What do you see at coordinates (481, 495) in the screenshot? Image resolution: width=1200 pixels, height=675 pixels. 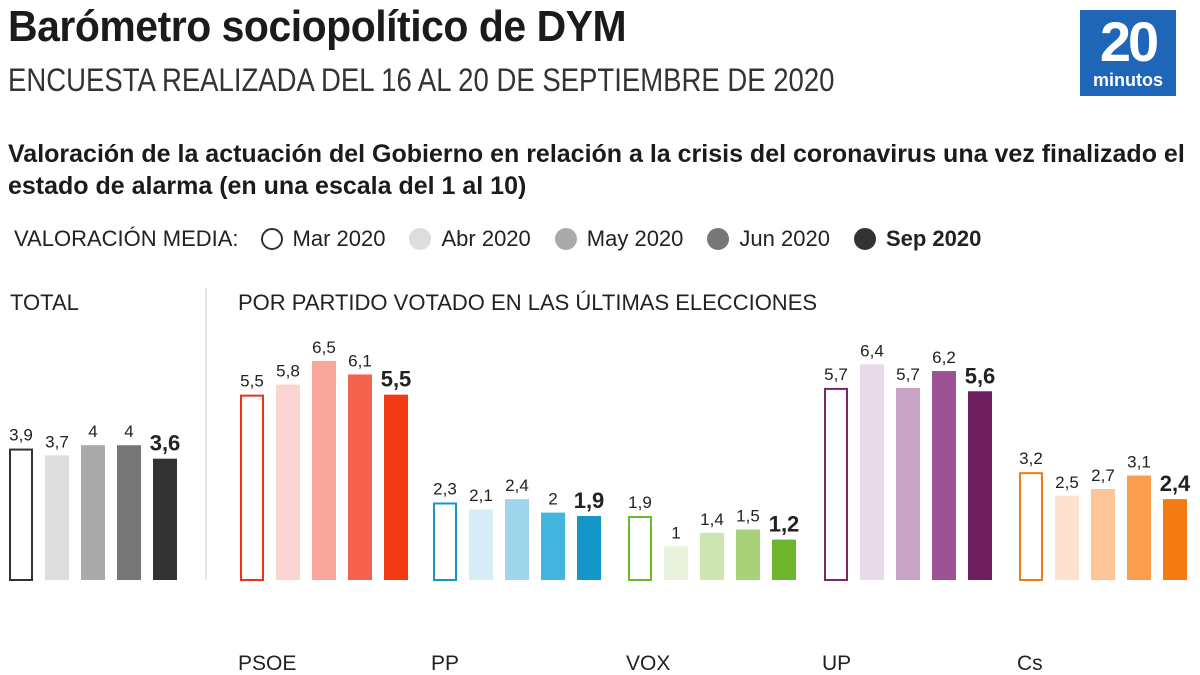 I see `bar-value-label: 2,1` at bounding box center [481, 495].